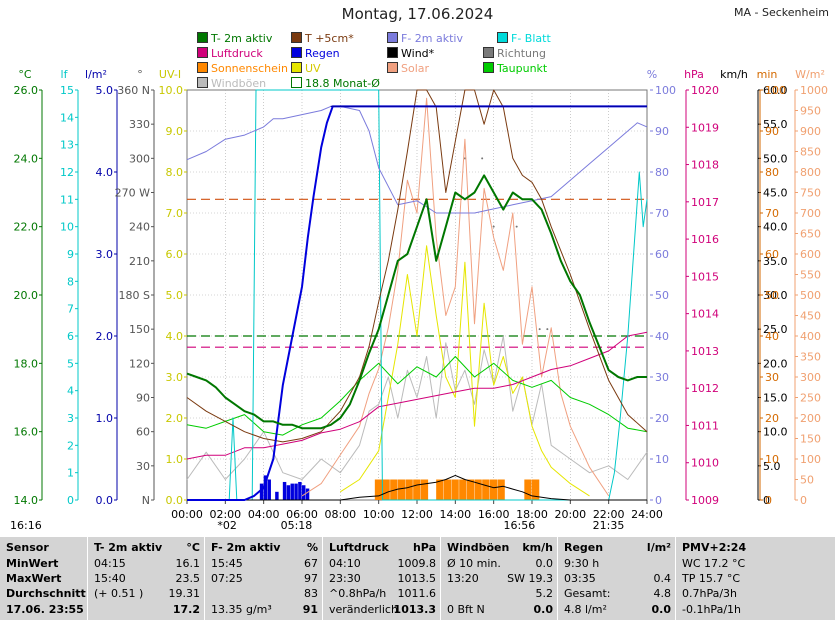 The width and height of the screenshot is (835, 620). What do you see at coordinates (340, 514) in the screenshot?
I see `x-tick-label: 08:00` at bounding box center [340, 514].